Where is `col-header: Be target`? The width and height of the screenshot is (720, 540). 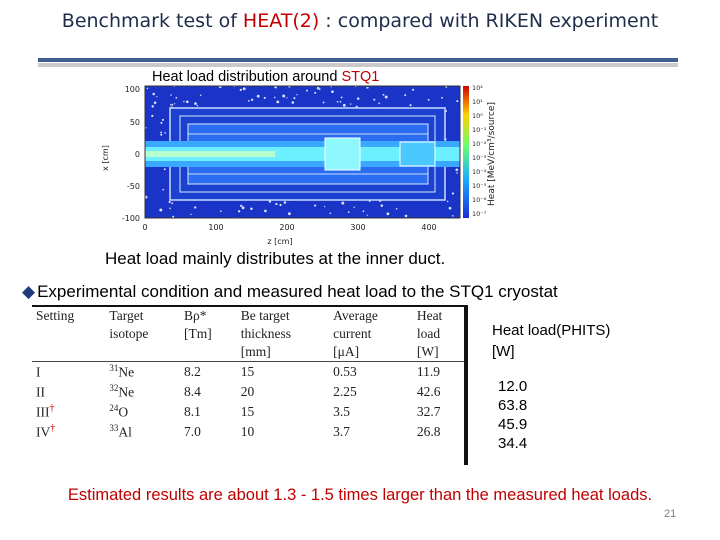
col-header: Be target is located at coordinates (265, 315).